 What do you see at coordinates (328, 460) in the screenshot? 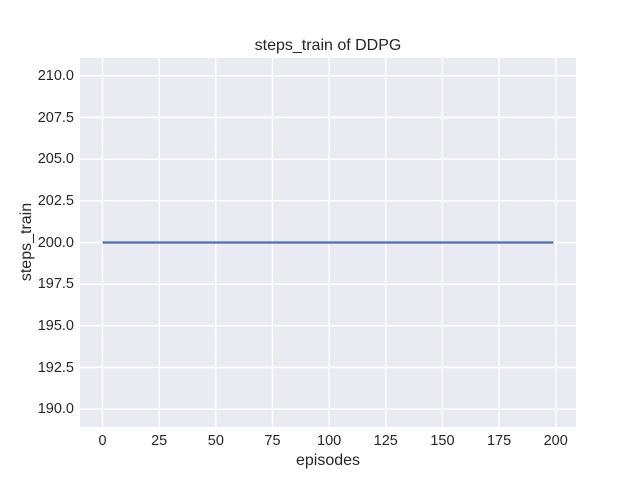
I see `x-axis-label: episodes` at bounding box center [328, 460].